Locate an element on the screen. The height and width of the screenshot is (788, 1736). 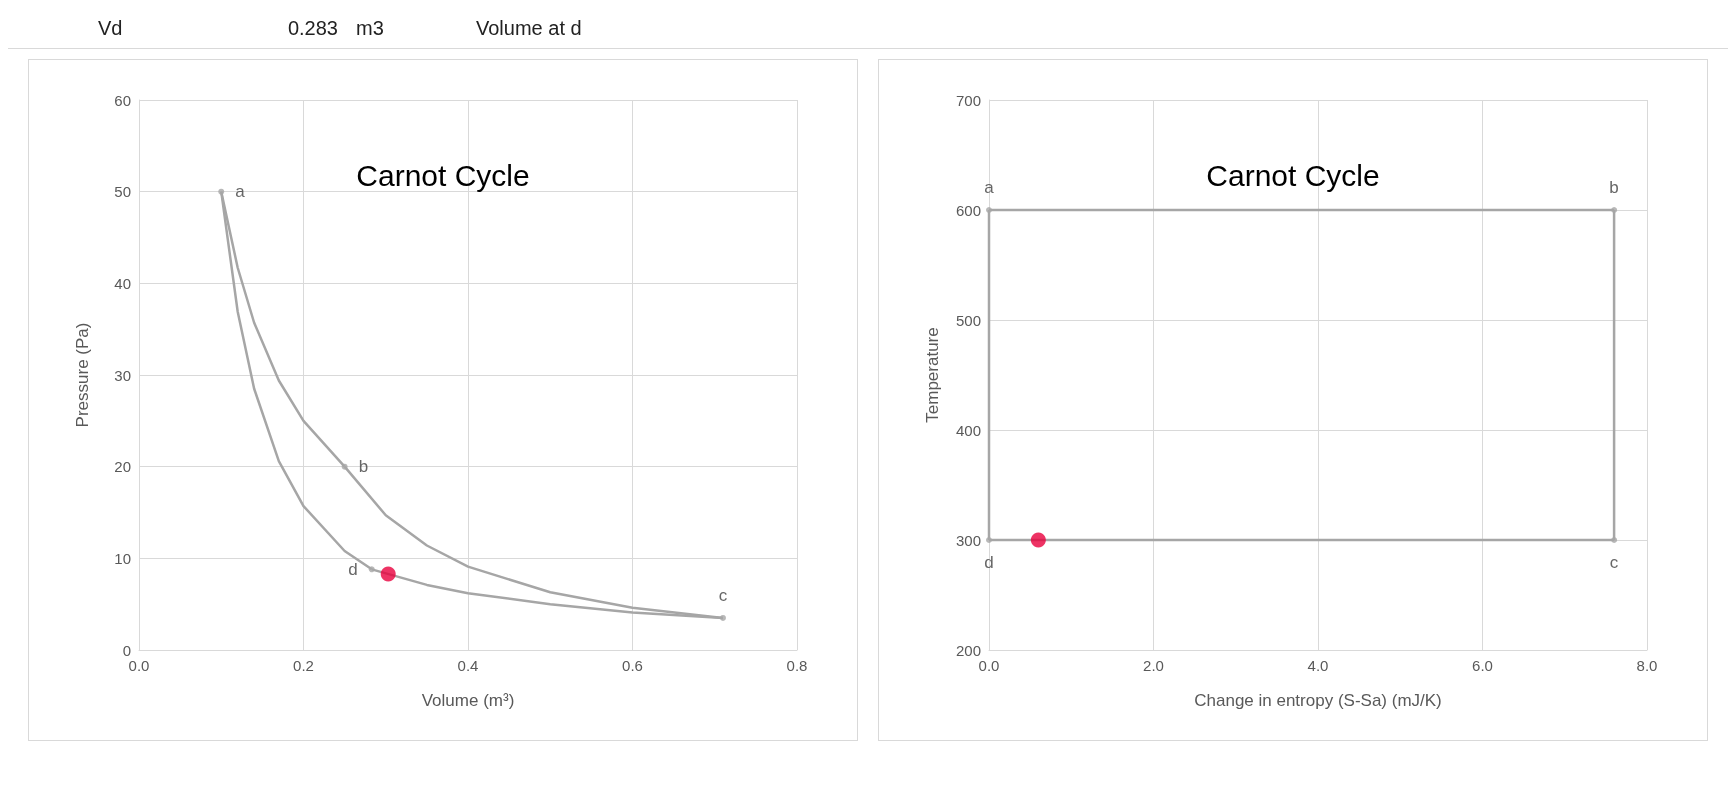
y-tick-label: 200 is located at coordinates (968, 650).